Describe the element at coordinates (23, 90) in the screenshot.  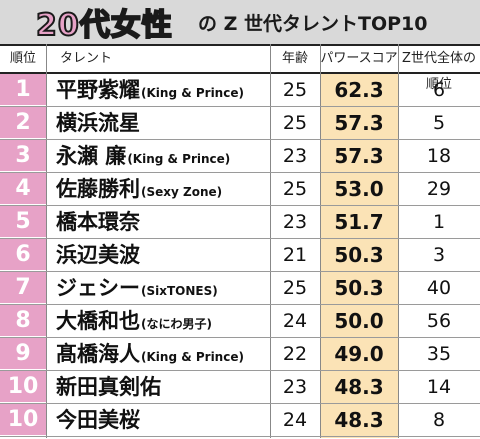
I see `rank-badge: 1` at that location.